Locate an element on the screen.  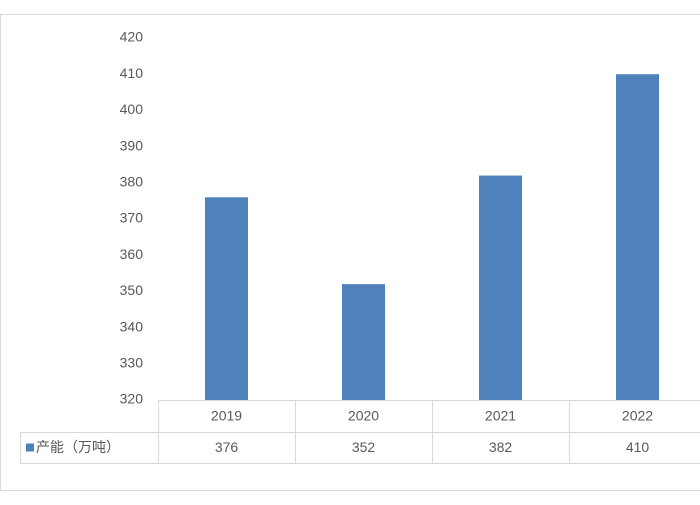
legend-marker is located at coordinates (30, 448).